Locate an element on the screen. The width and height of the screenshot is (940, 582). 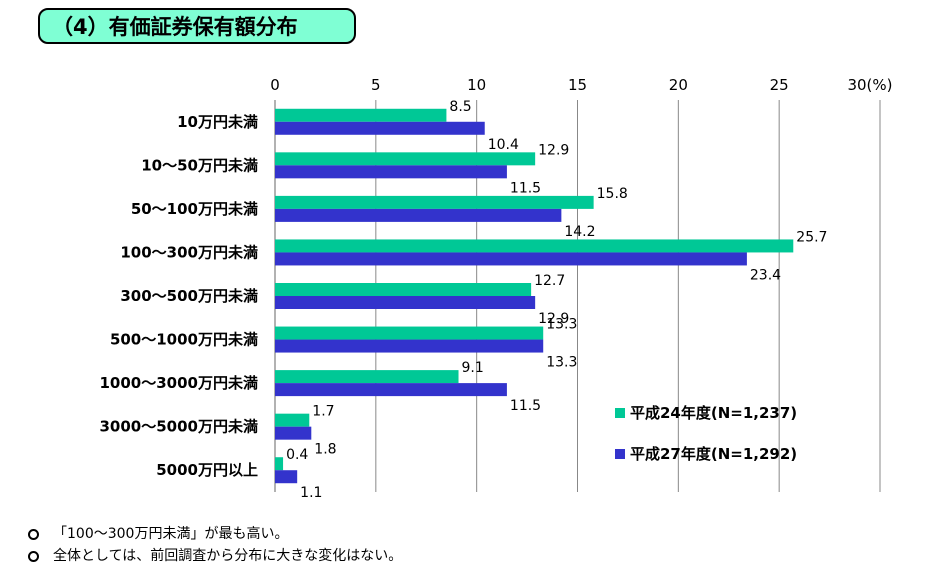
x-tick-label: 15 is located at coordinates (577, 85).